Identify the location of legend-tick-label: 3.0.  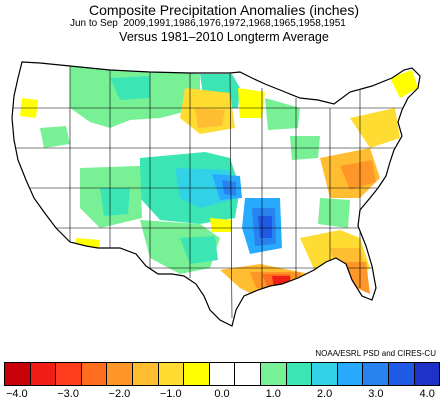
(376, 394).